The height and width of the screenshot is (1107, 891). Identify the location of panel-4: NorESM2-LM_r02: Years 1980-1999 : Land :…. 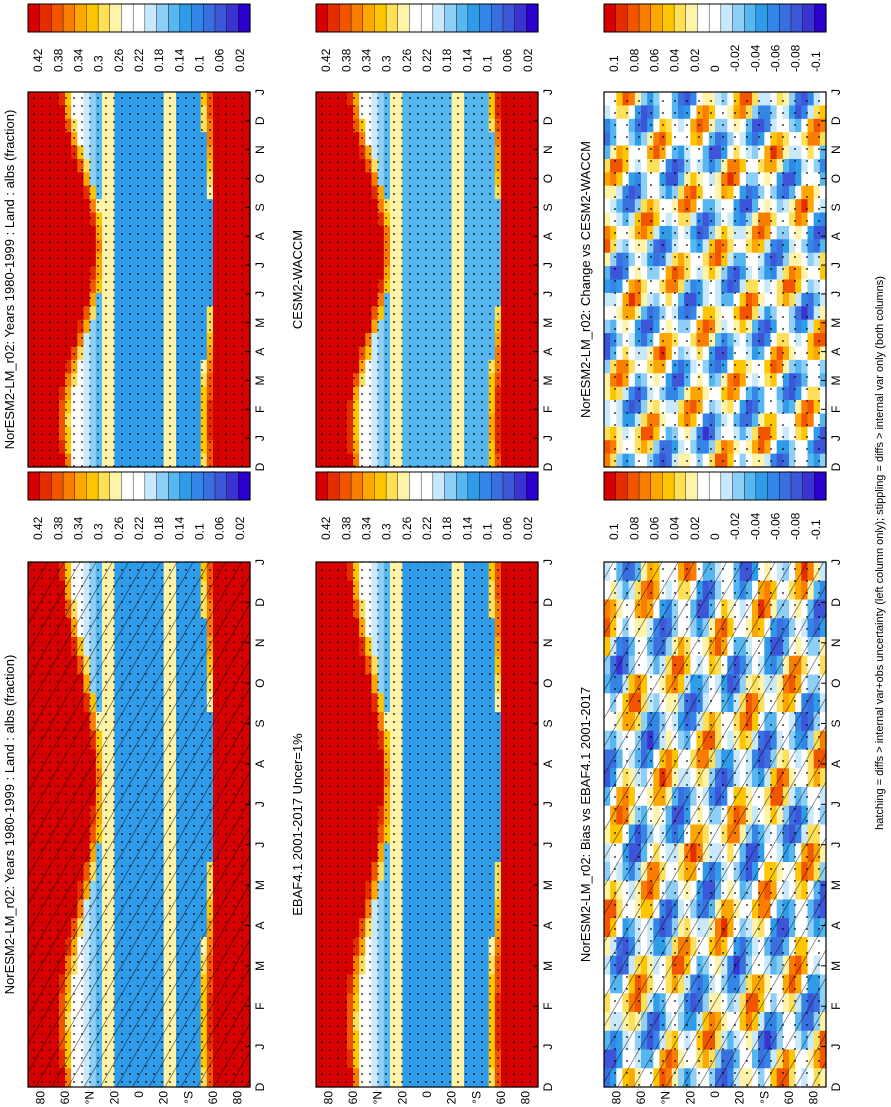
(134, 286).